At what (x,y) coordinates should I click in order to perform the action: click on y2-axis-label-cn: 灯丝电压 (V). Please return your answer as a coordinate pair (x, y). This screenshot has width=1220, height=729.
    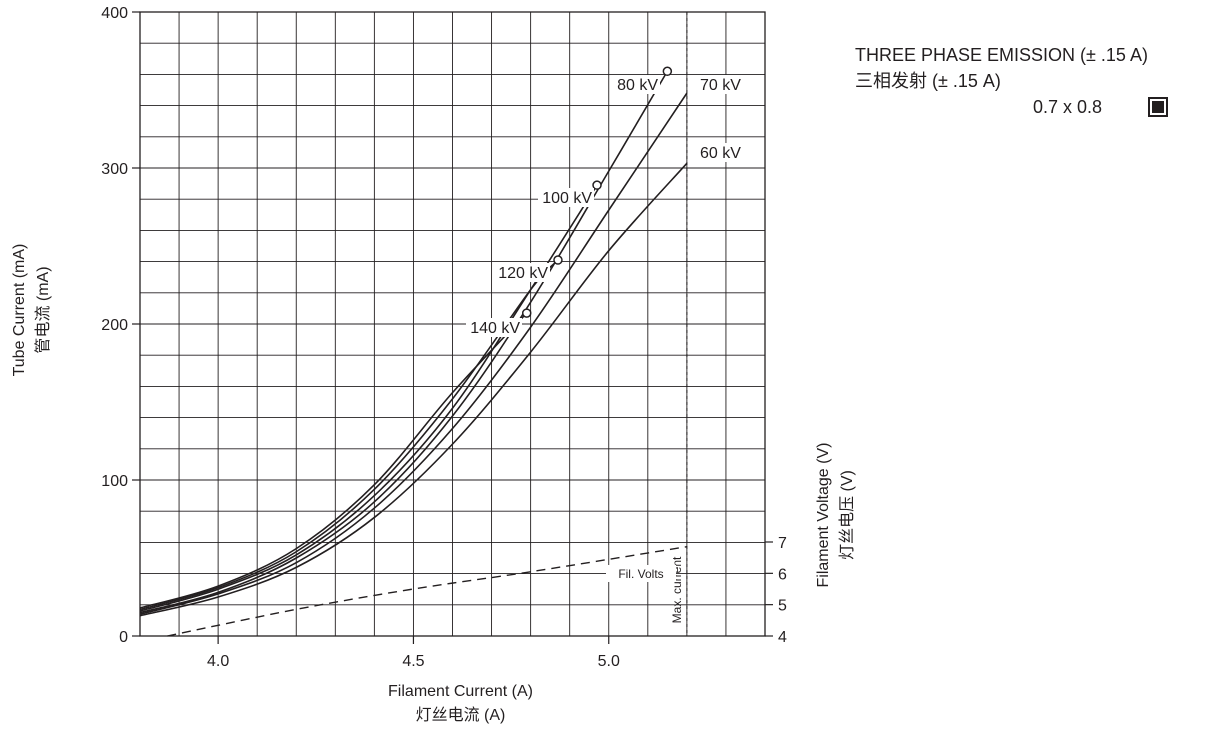
    Looking at the image, I should click on (847, 515).